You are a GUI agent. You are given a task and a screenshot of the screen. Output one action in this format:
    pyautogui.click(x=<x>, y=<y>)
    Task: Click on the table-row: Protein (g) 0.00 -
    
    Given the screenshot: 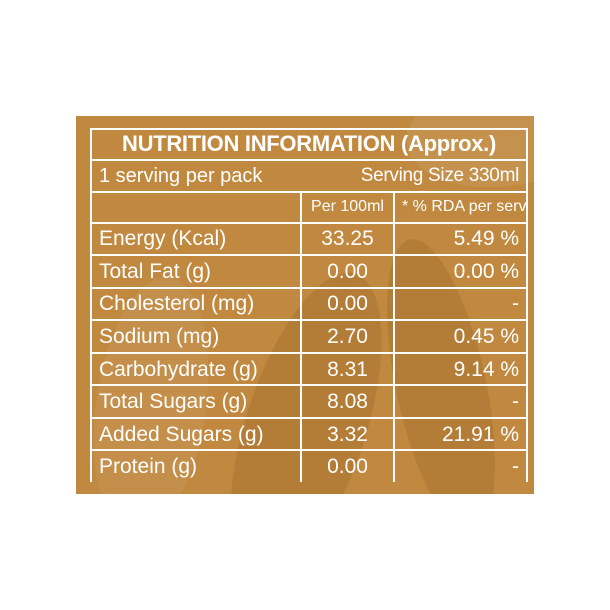 What is the action you would take?
    pyautogui.click(x=309, y=465)
    